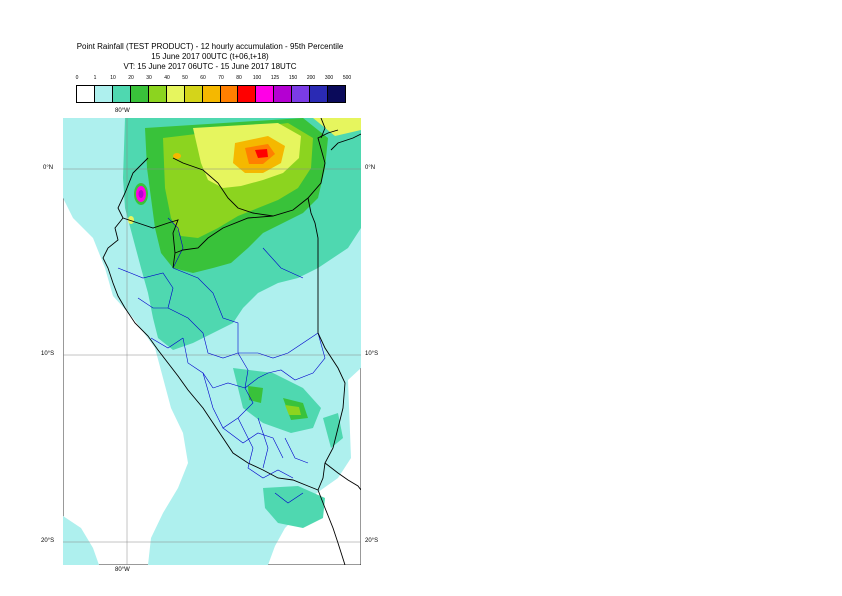 The width and height of the screenshot is (842, 596). What do you see at coordinates (257, 78) in the screenshot?
I see `legend-tick-label: 100` at bounding box center [257, 78].